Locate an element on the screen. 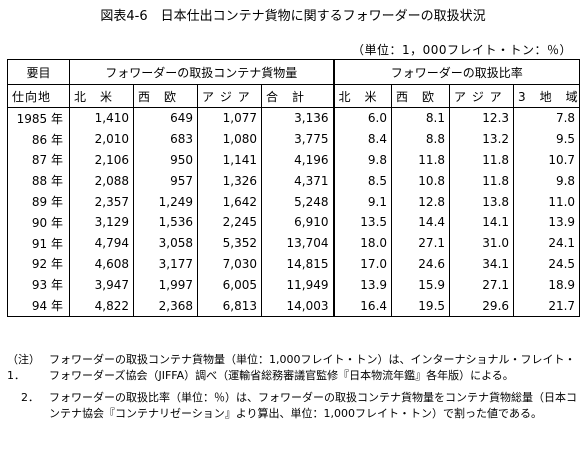  table-row: 89 年 2,357 1,249 1,642 5,248 9.1 12.8 13.8 11.0 is located at coordinates (294, 201).